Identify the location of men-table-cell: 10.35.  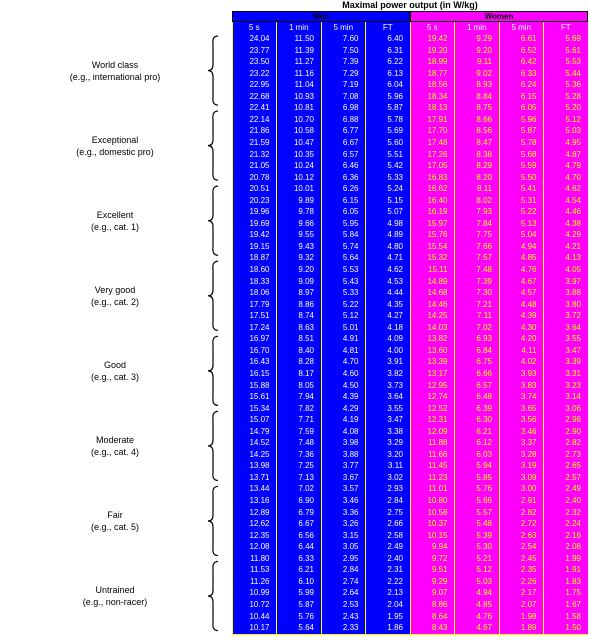
(303, 154).